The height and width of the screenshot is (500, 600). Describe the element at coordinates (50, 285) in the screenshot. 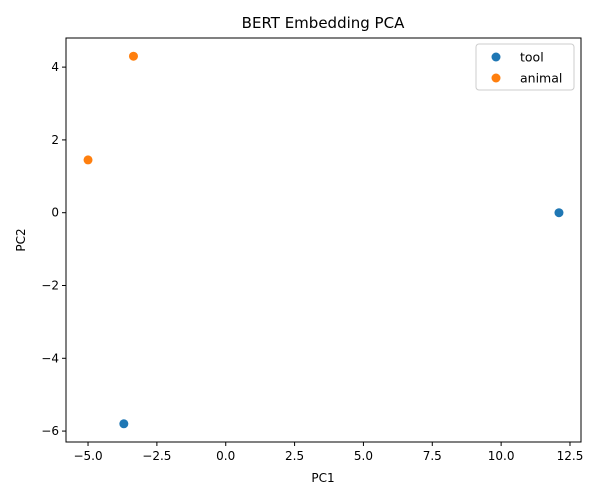

I see `y-tick-label: −2` at that location.